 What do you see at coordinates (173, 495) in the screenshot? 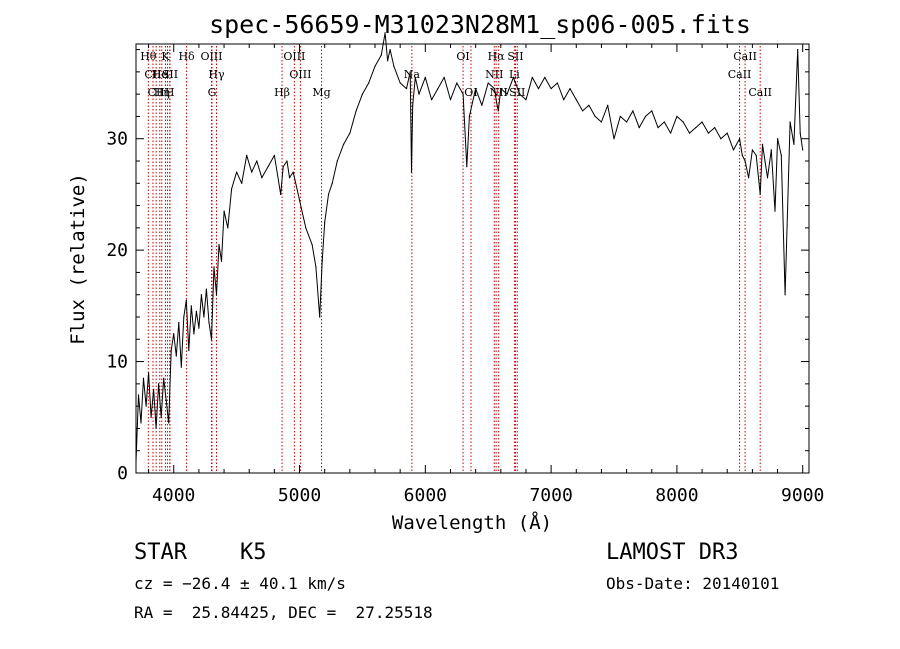
I see `x-tick-label: 4000` at bounding box center [173, 495].